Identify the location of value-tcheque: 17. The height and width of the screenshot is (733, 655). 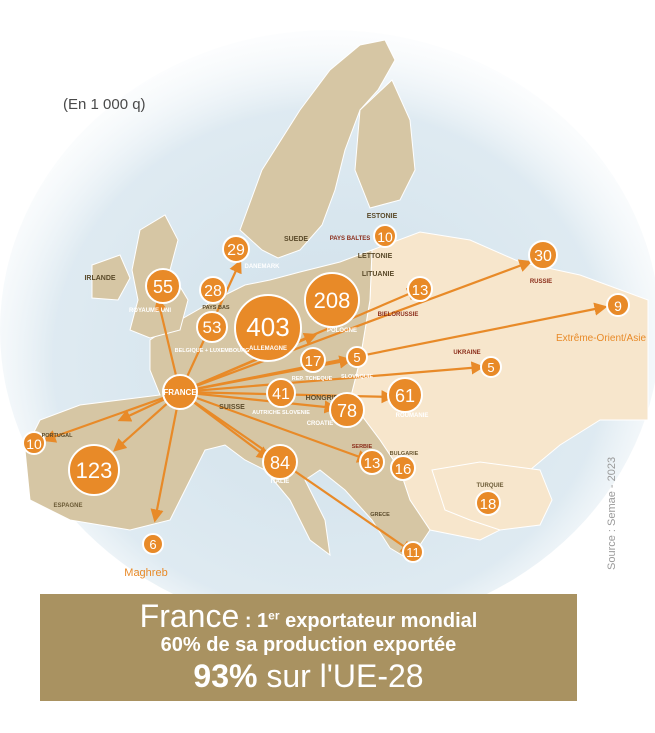
(313, 361).